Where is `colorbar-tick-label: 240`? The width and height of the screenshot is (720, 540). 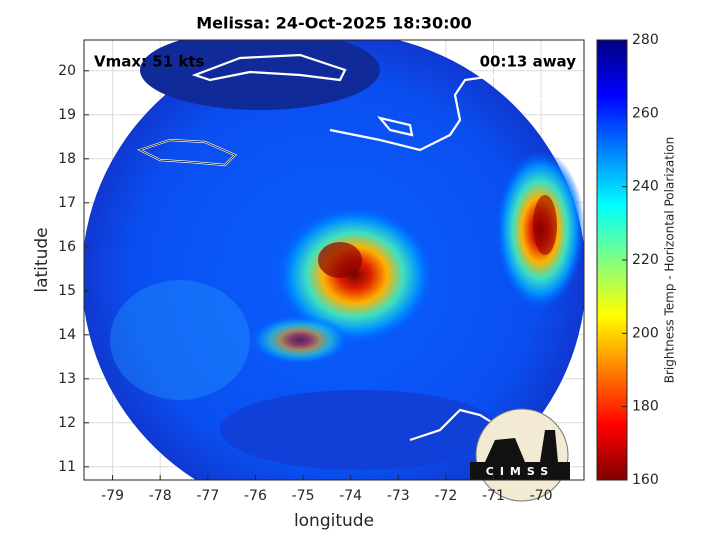 colorbar-tick-label: 240 is located at coordinates (645, 187).